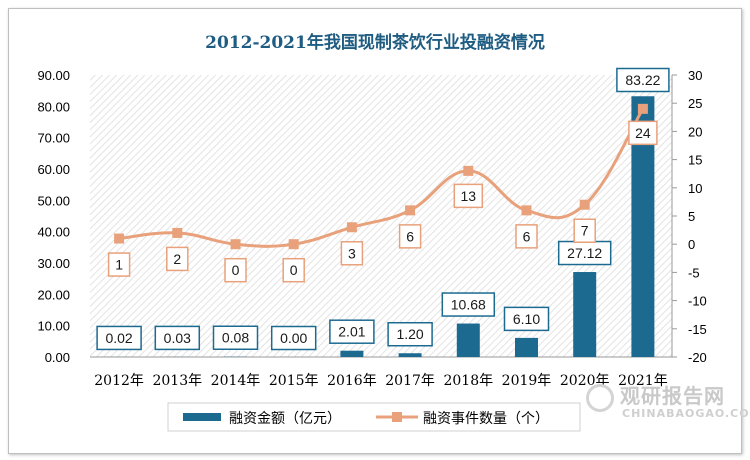 Image resolution: width=750 pixels, height=460 pixels. What do you see at coordinates (695, 188) in the screenshot?
I see `y-right-tick-label: 10` at bounding box center [695, 188].